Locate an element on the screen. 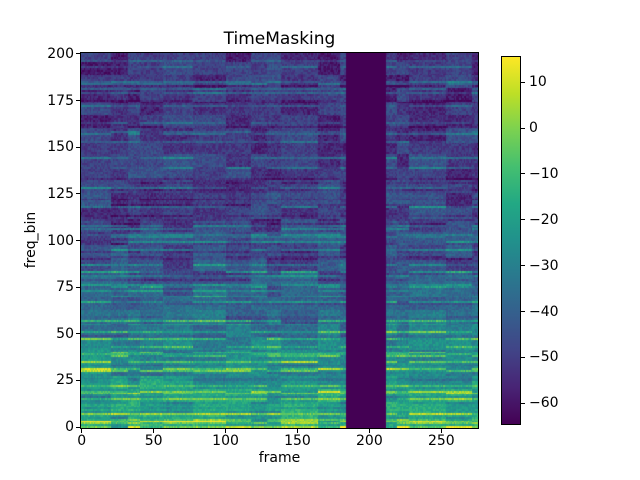 This screenshot has width=640, height=480. y-tick-label: 25 is located at coordinates (65, 380).